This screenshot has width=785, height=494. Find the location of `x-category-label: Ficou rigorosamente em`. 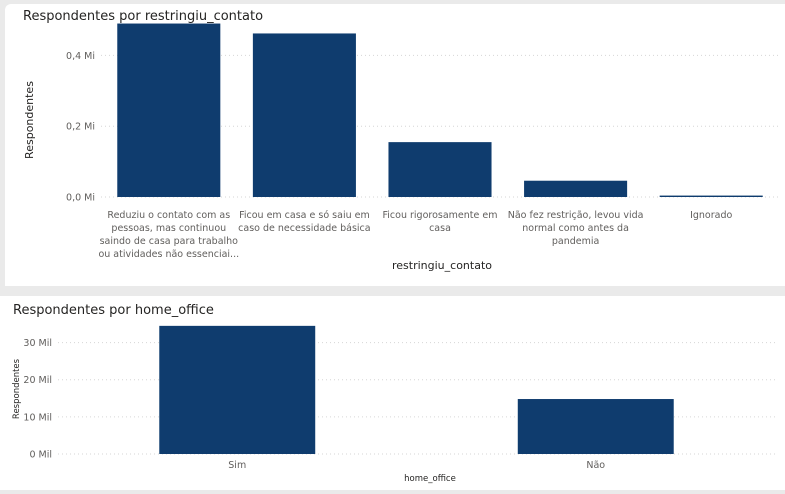

x-category-label: Ficou rigorosamente em is located at coordinates (440, 215).